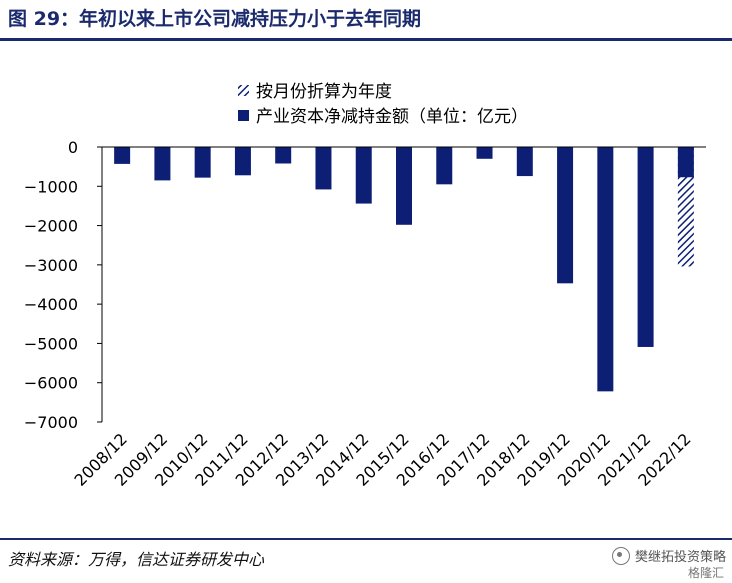 The width and height of the screenshot is (732, 583). What do you see at coordinates (51, 304) in the screenshot?
I see `y-tick-label: −4000` at bounding box center [51, 304].